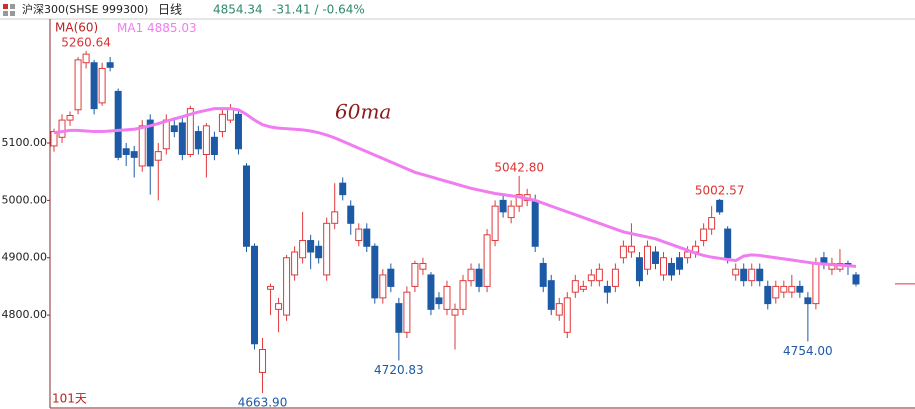  What do you see at coordinates (25, 142) in the screenshot?
I see `y-tick-label: 5100.00` at bounding box center [25, 142].